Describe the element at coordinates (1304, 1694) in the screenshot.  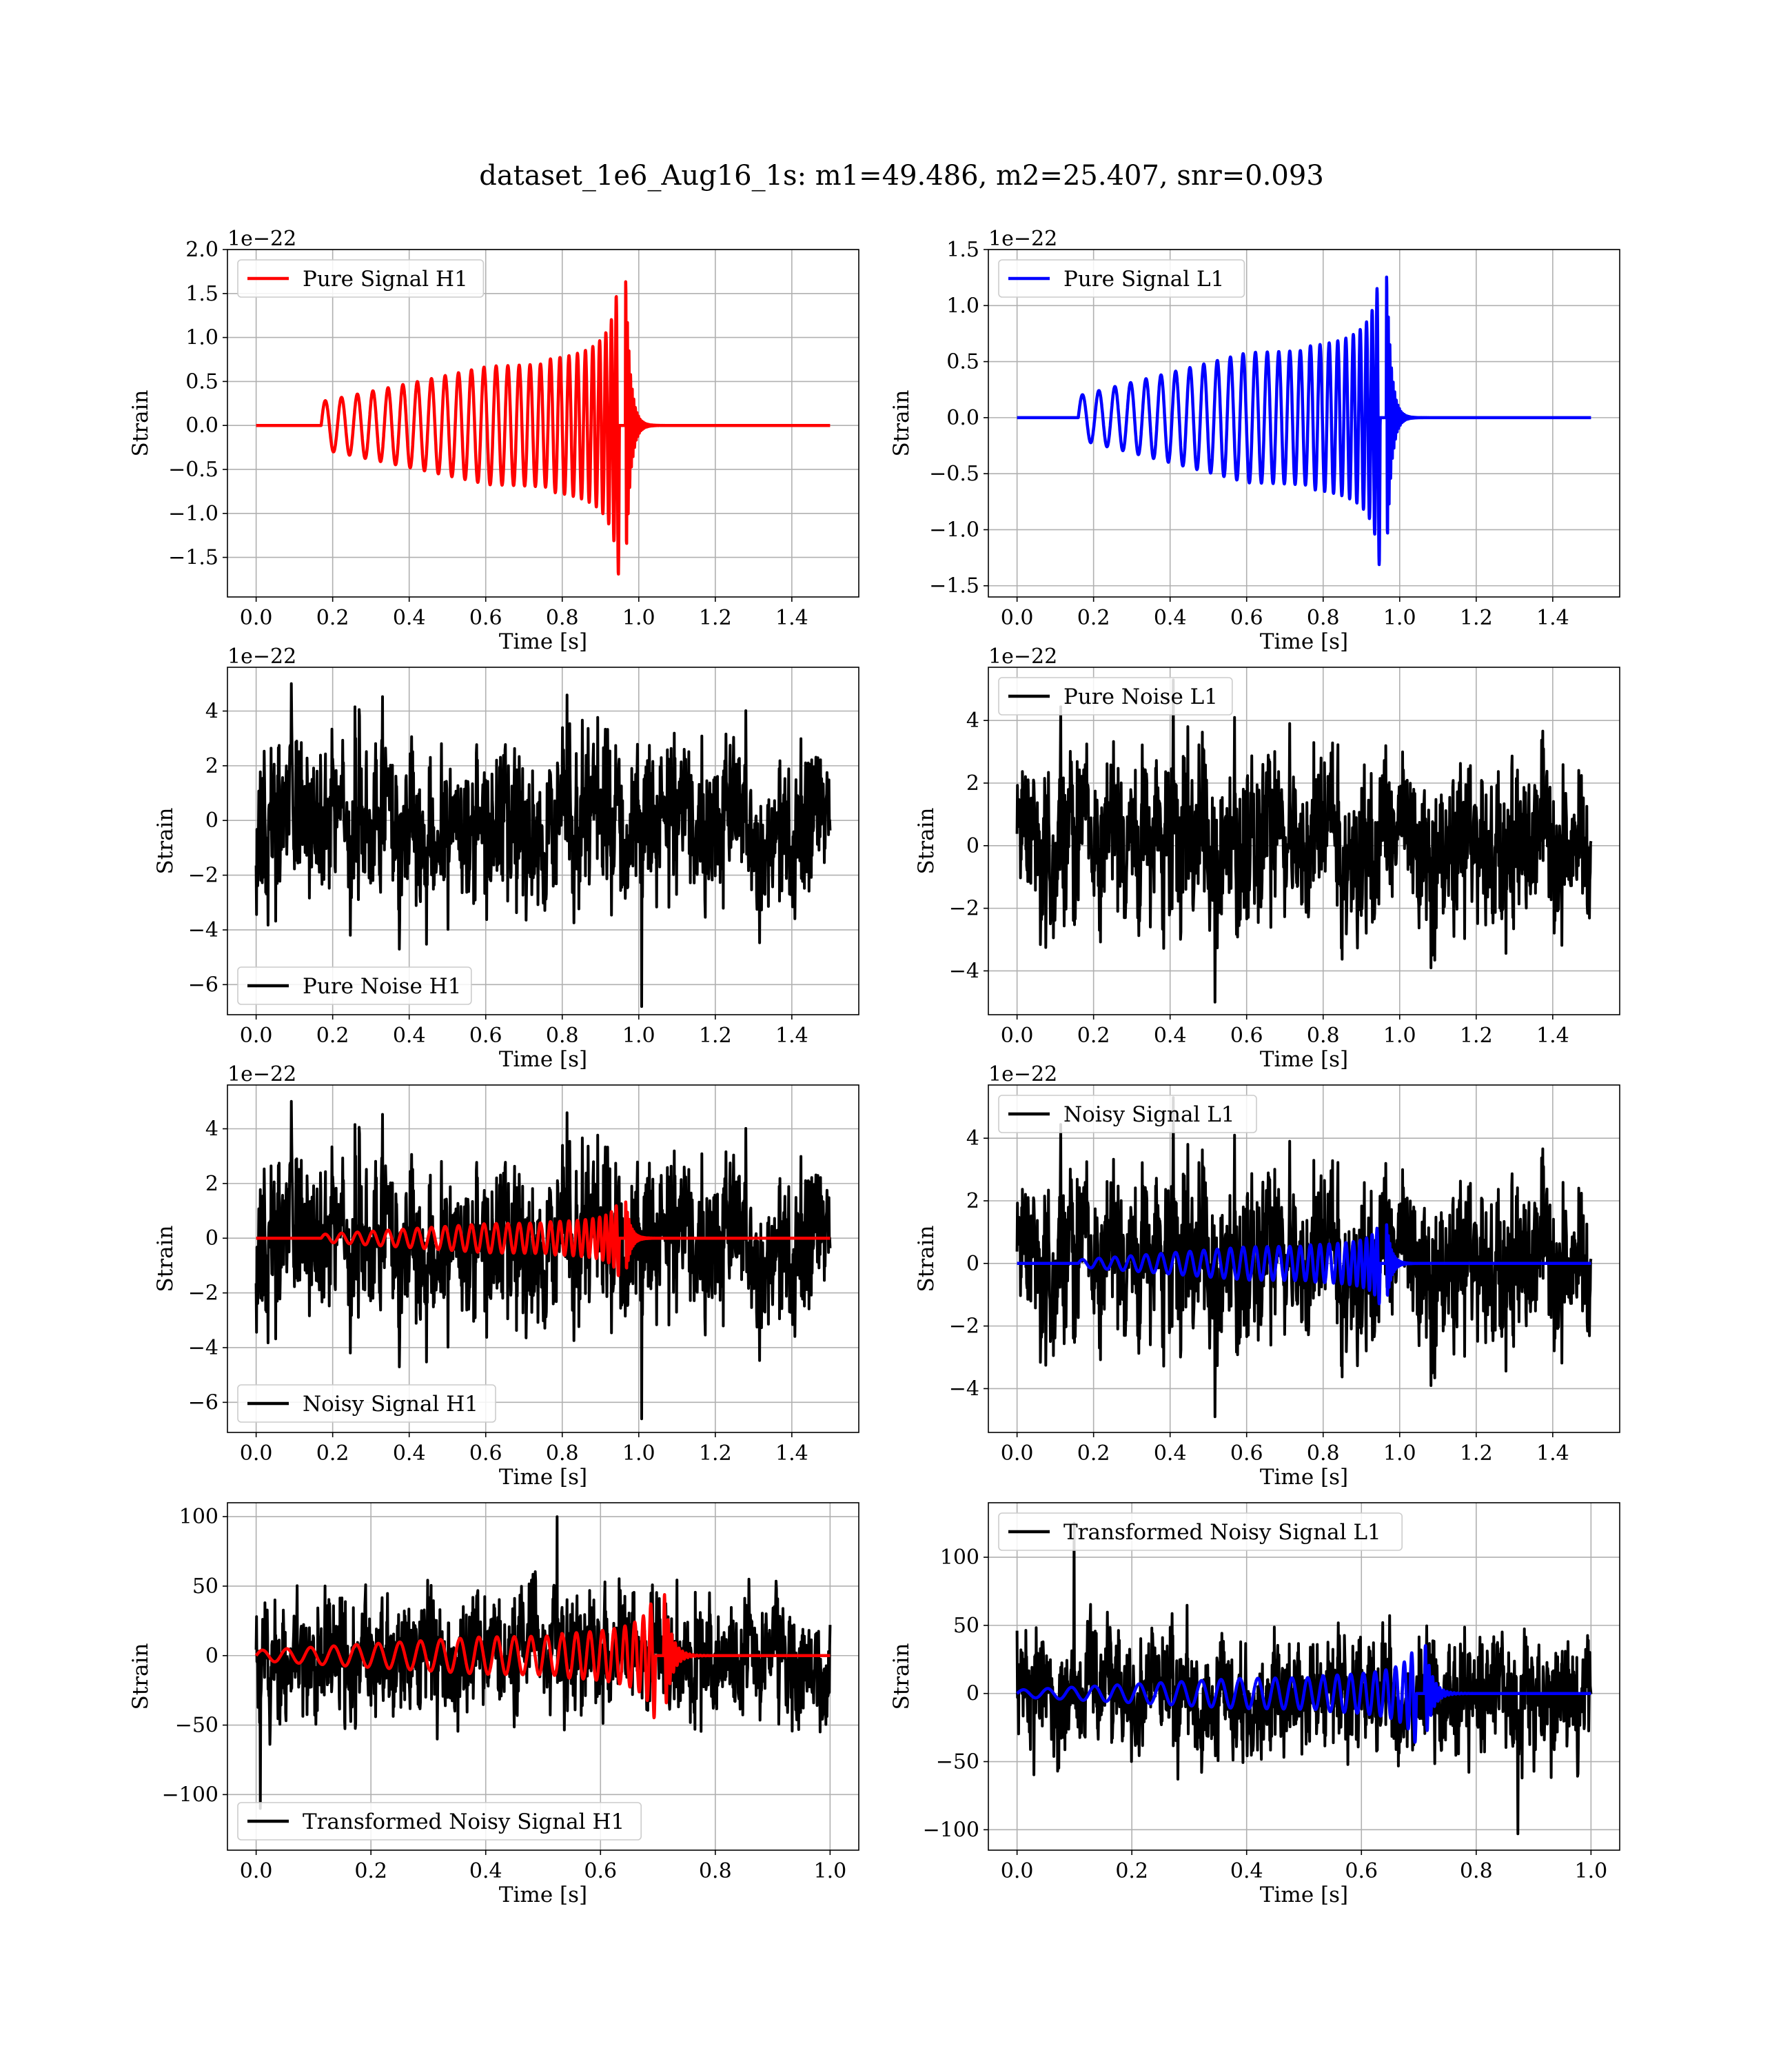
I see `series-line-signal` at that location.